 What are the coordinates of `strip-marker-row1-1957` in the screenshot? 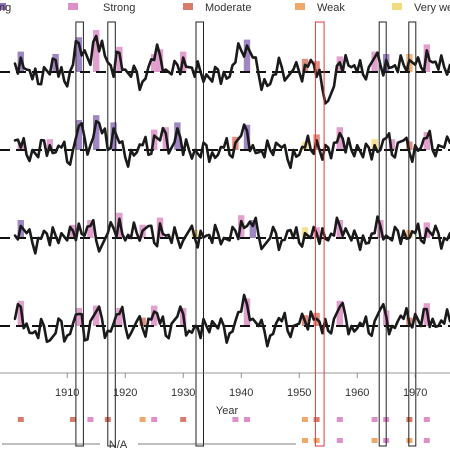 It's located at (339, 419).